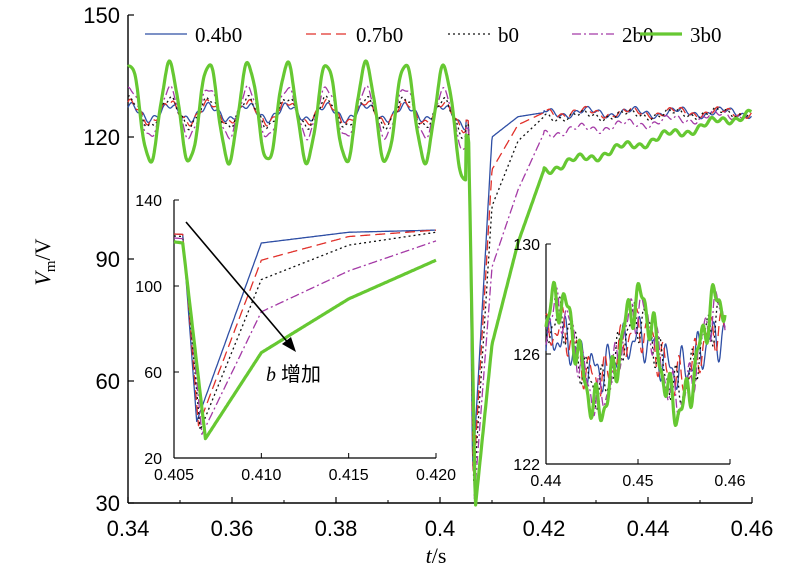 This screenshot has height=577, width=800. I want to click on legend: 0.4b0 0.7b0 b0 2b0 3b0, so click(433, 35).